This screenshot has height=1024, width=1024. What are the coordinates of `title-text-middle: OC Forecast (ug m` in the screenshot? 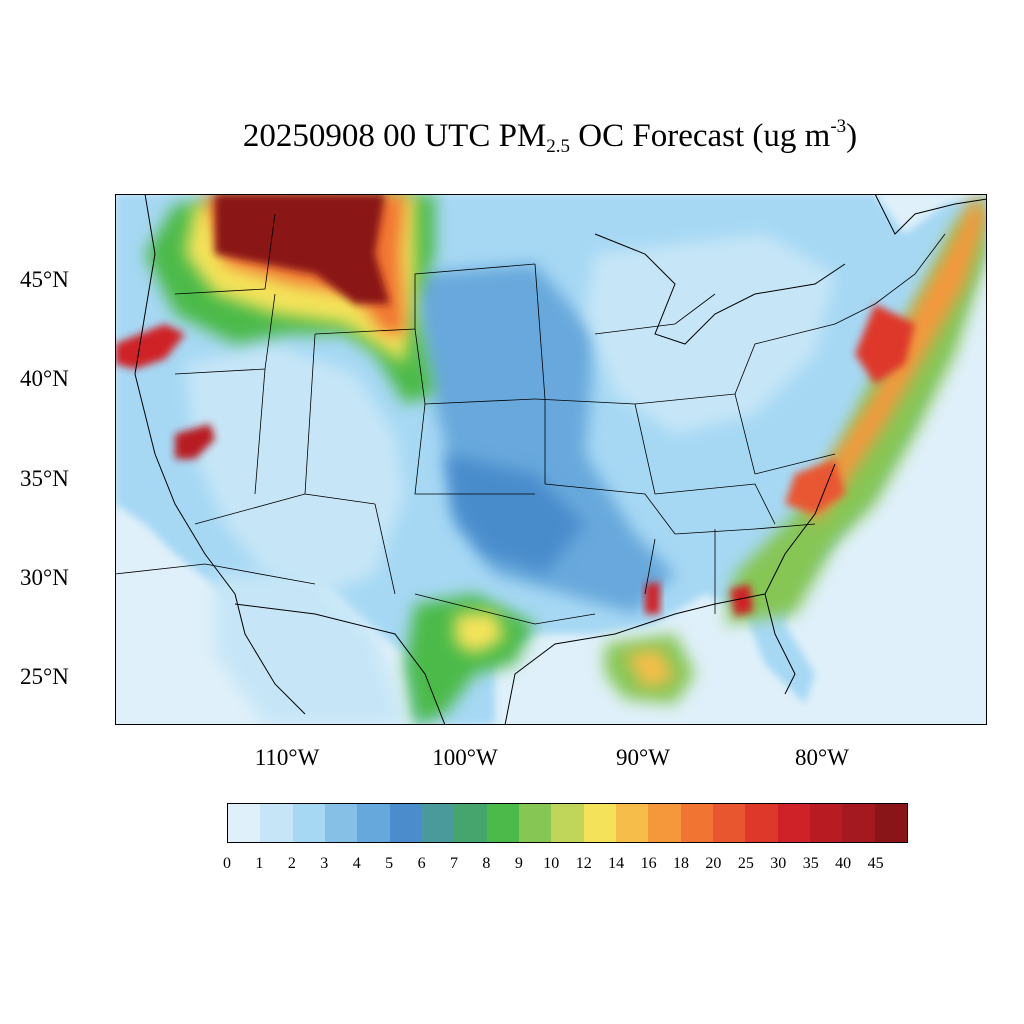 It's located at (700, 136).